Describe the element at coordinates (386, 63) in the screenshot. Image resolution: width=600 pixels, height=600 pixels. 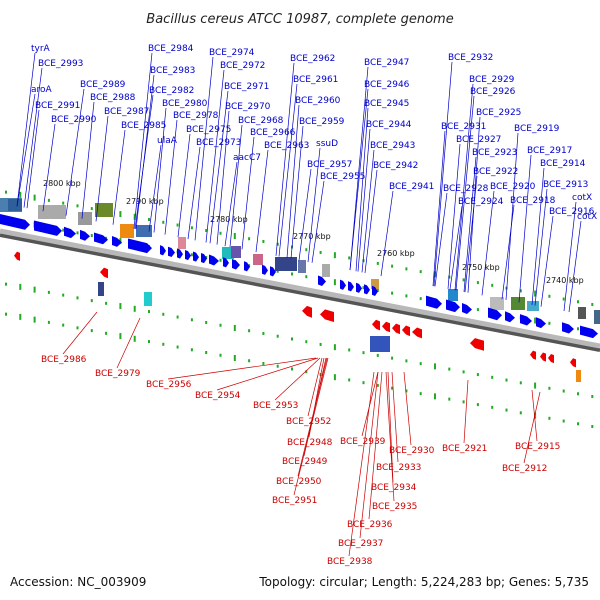
I see `forward-gene-label: BCE_2947` at that location.